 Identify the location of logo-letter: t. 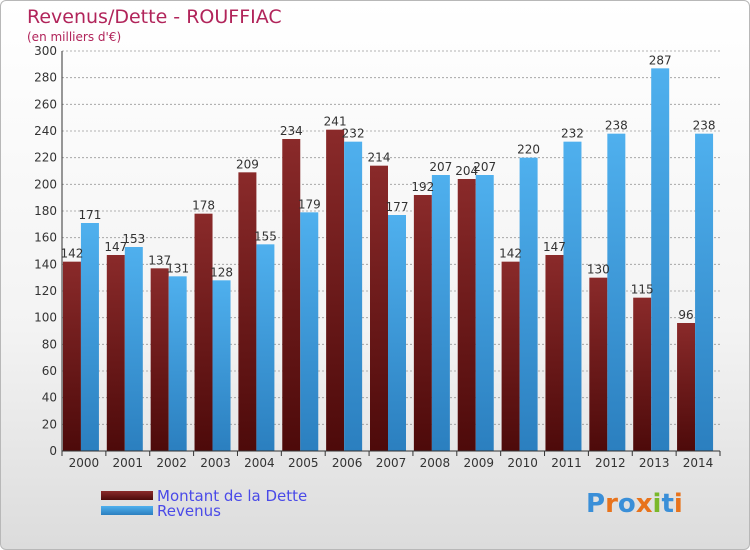
(667, 504).